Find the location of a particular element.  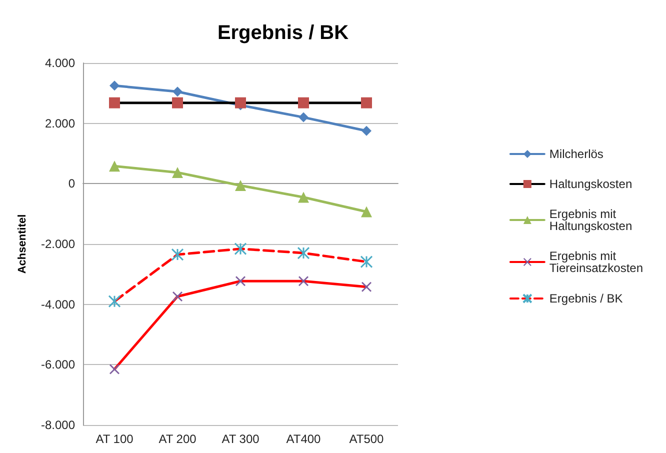

y-tick-label: -8.000 is located at coordinates (58, 425).